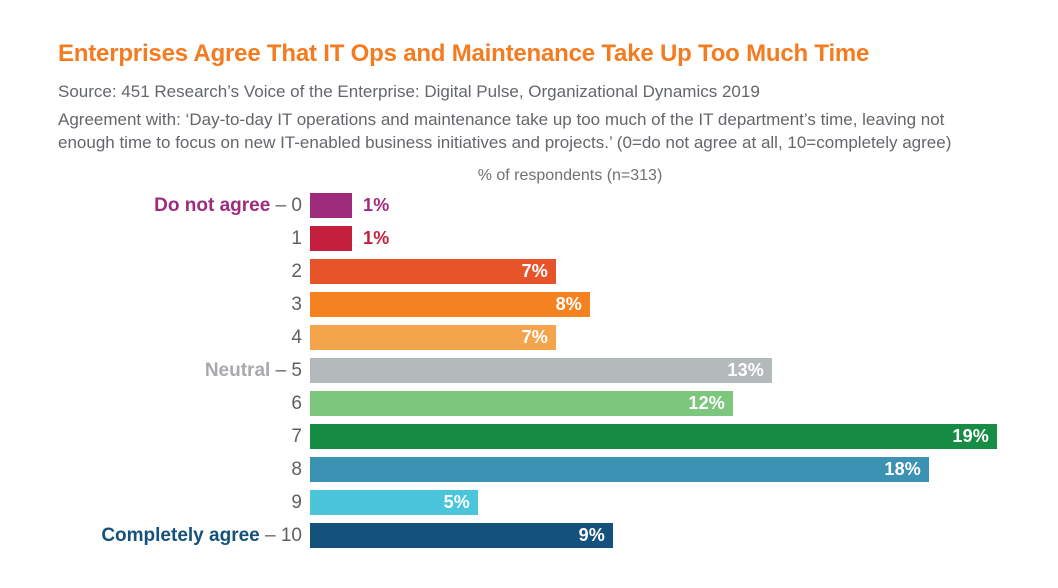 This screenshot has height=588, width=1058. I want to click on bar-area: 18%, so click(655, 469).